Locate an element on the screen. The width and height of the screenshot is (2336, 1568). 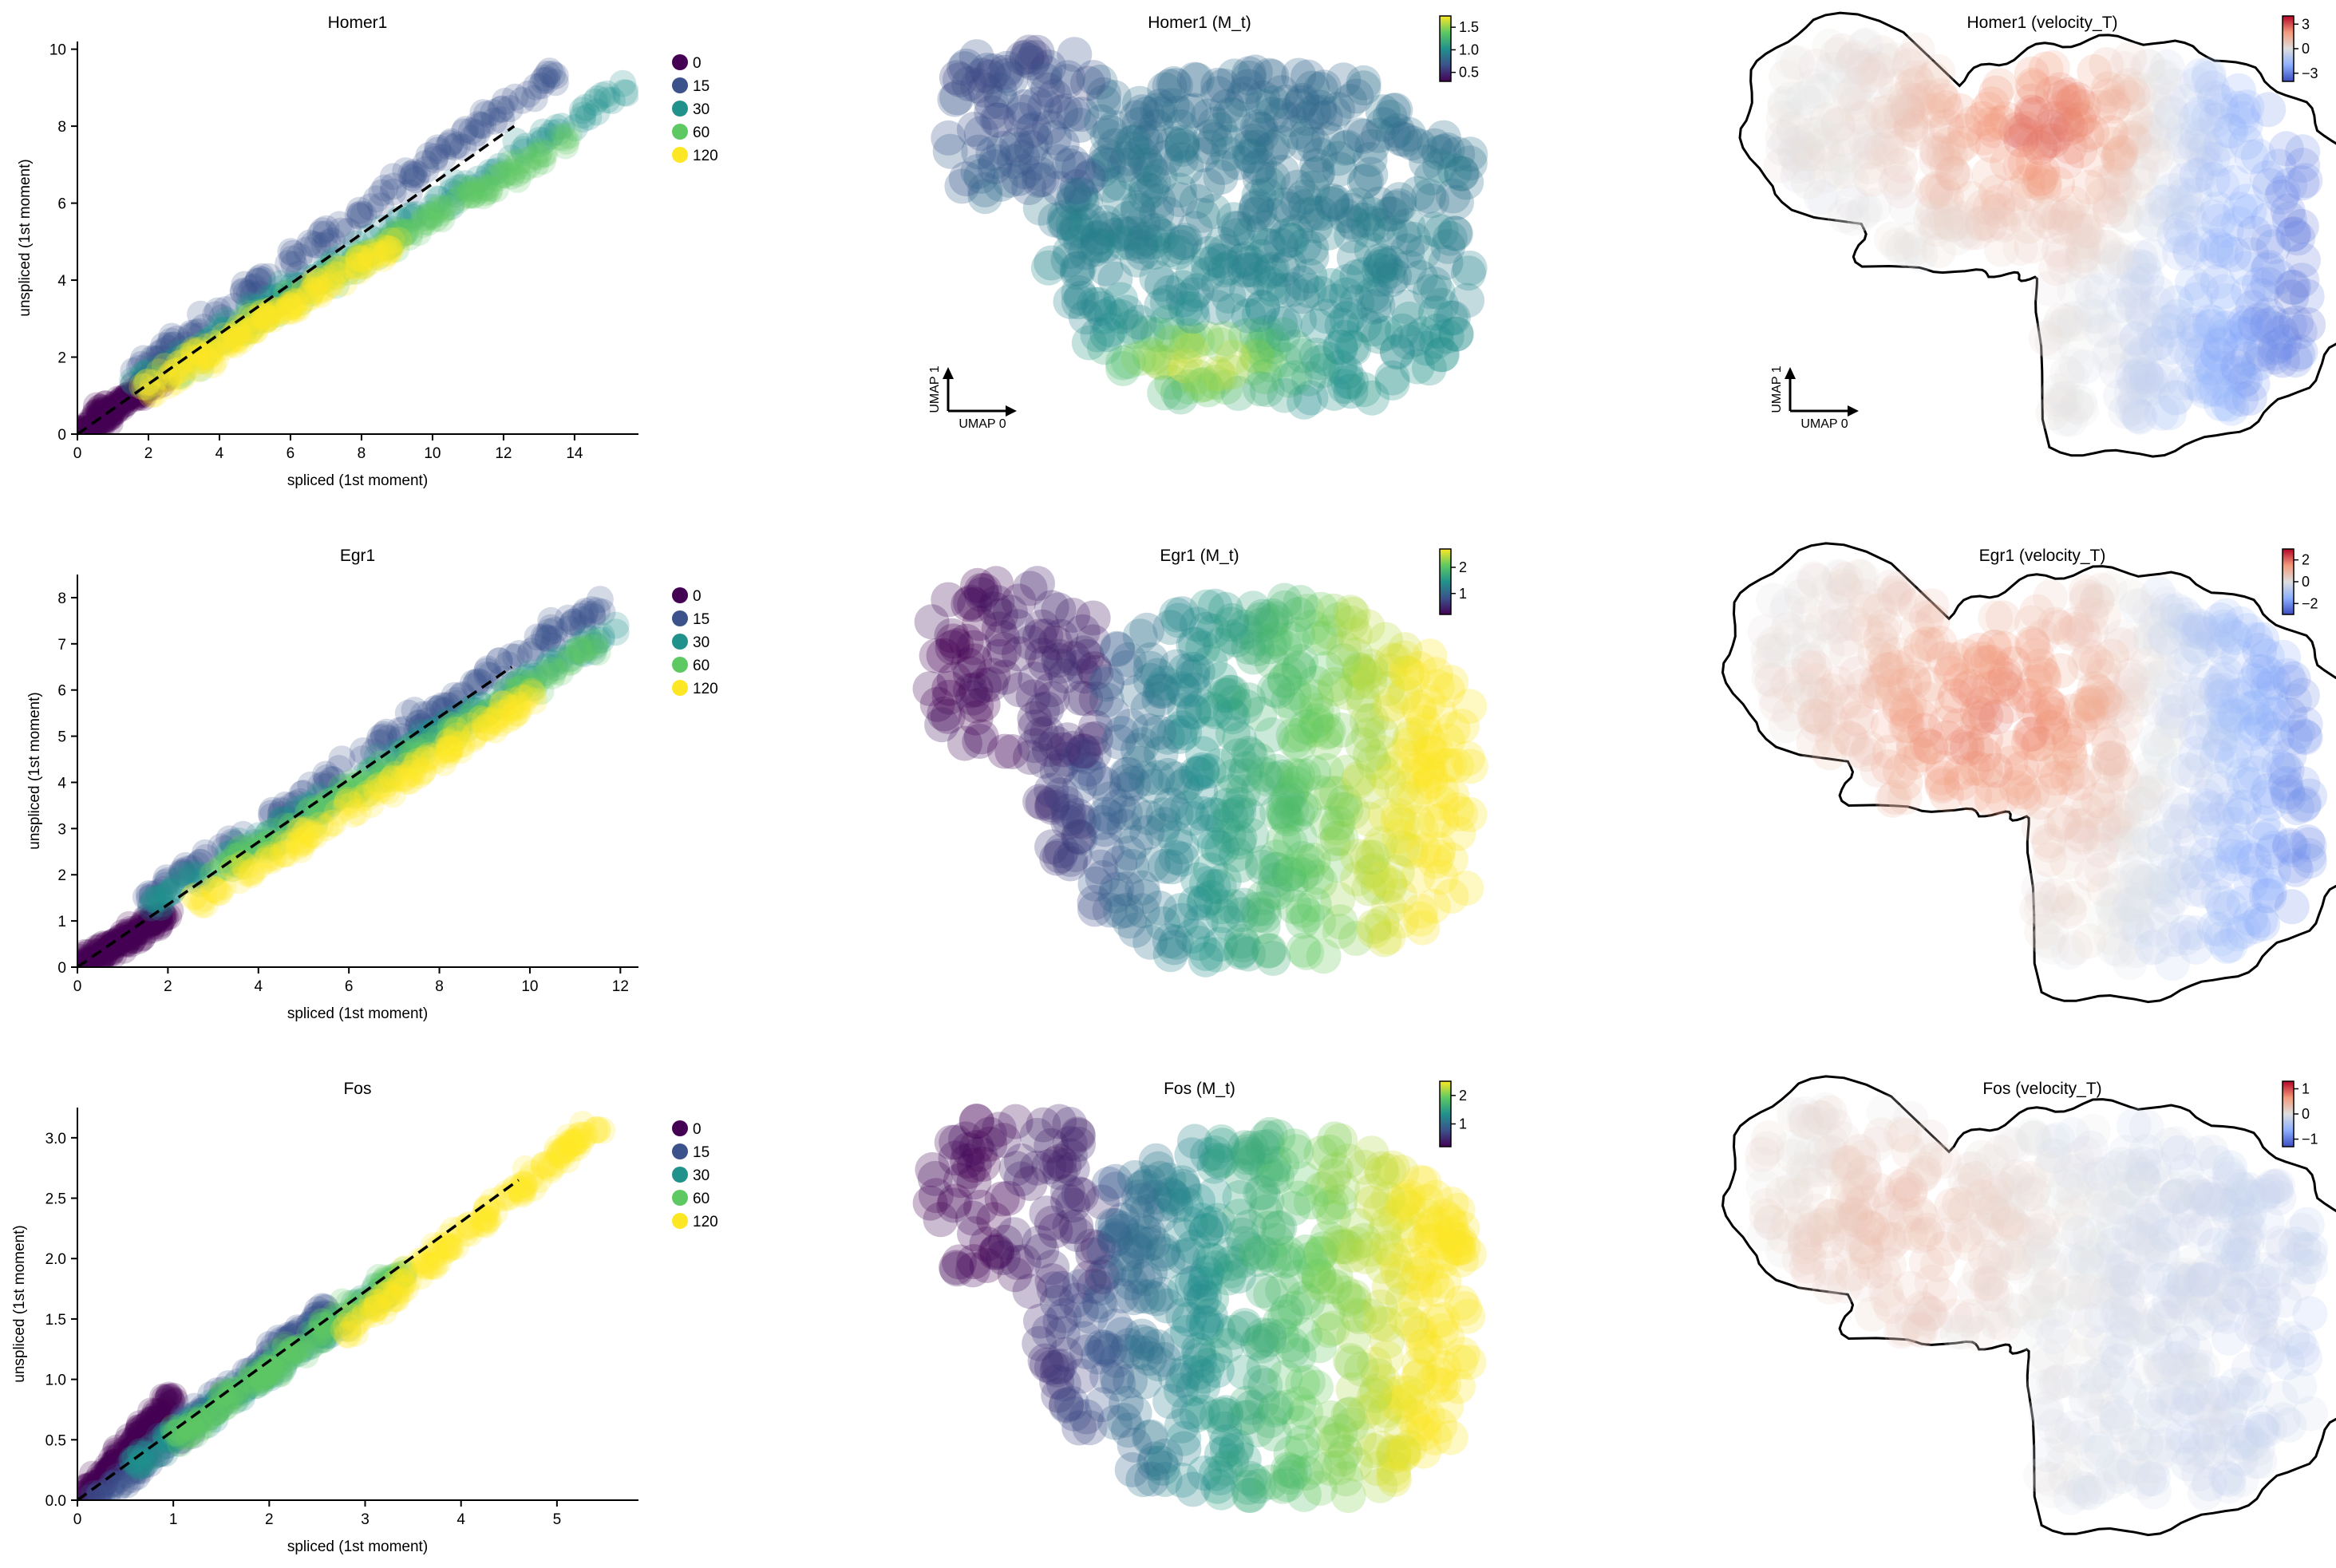
y-tick-label: 7 is located at coordinates (61, 645).